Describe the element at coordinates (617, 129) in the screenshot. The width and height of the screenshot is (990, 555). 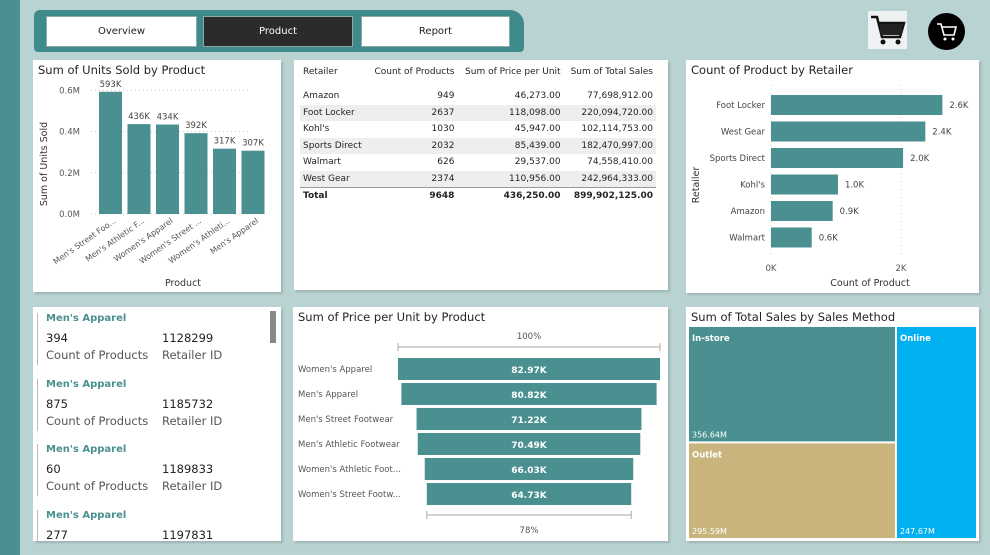
I see `table-cell: 102,114,753.00` at that location.